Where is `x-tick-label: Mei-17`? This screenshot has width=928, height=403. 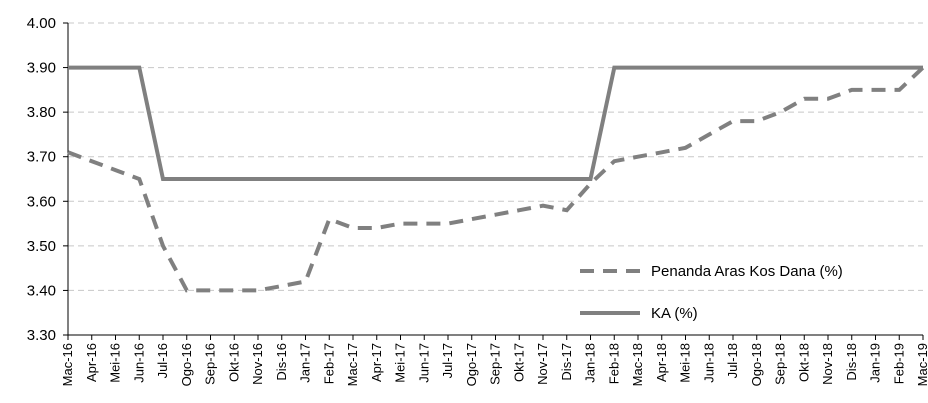
x-tick-label: Mei-17 is located at coordinates (400, 363).